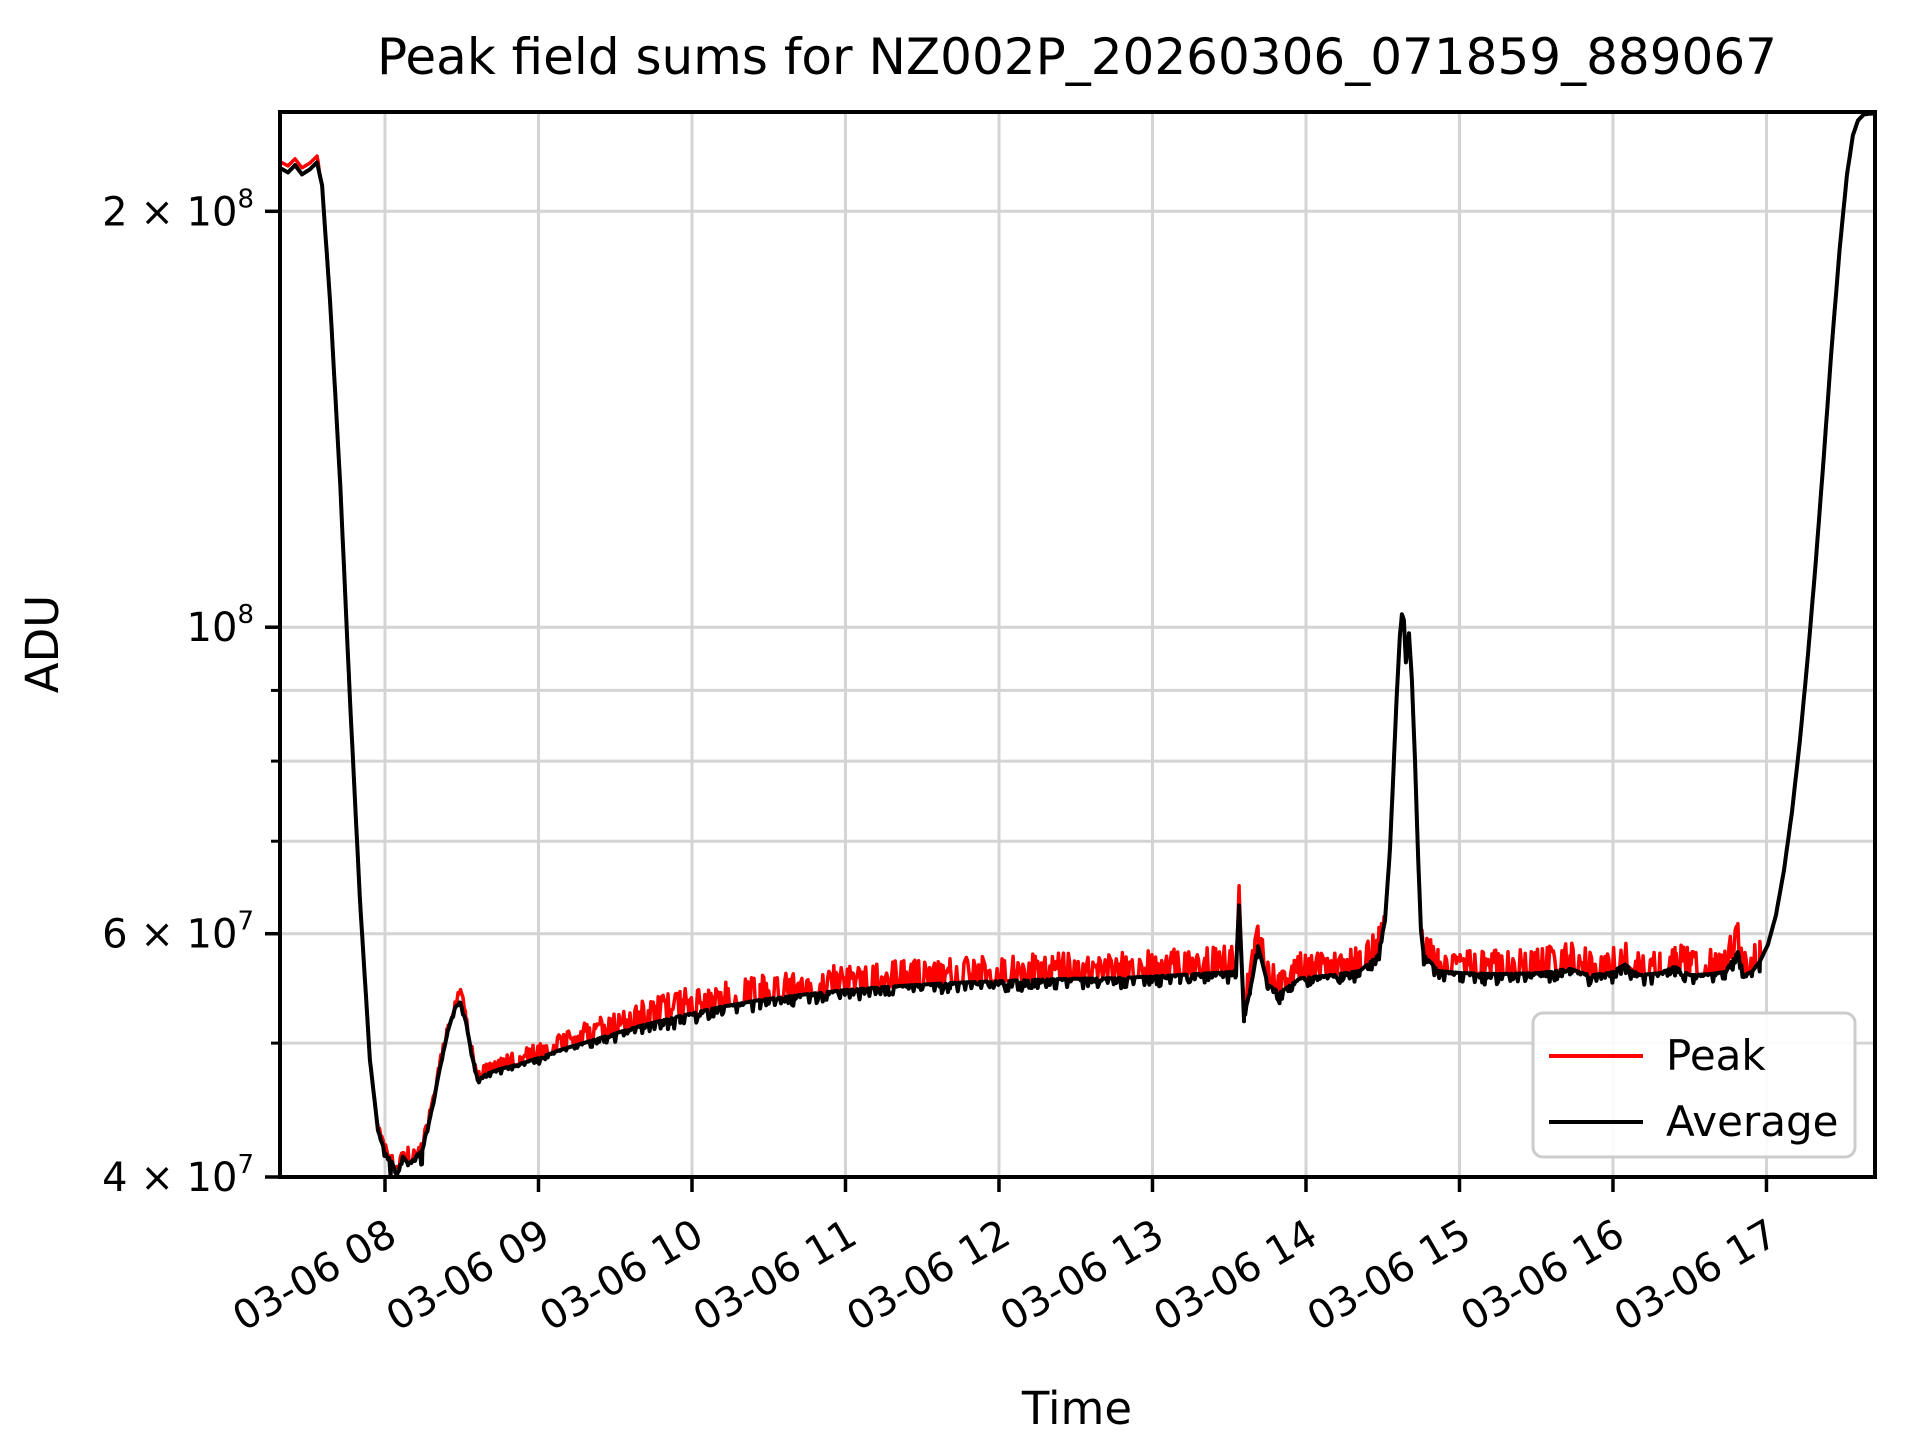 The image size is (1920, 1440). What do you see at coordinates (1235, 1276) in the screenshot?
I see `x-tick-label-14: 03-06 14` at bounding box center [1235, 1276].